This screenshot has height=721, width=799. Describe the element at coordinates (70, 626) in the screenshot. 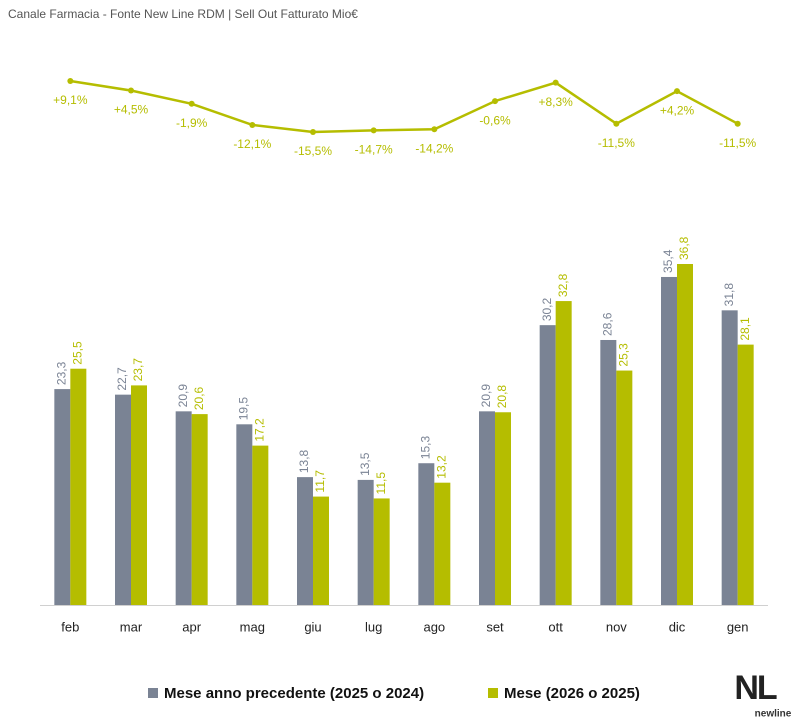

I see `x-tick-label: feb` at that location.